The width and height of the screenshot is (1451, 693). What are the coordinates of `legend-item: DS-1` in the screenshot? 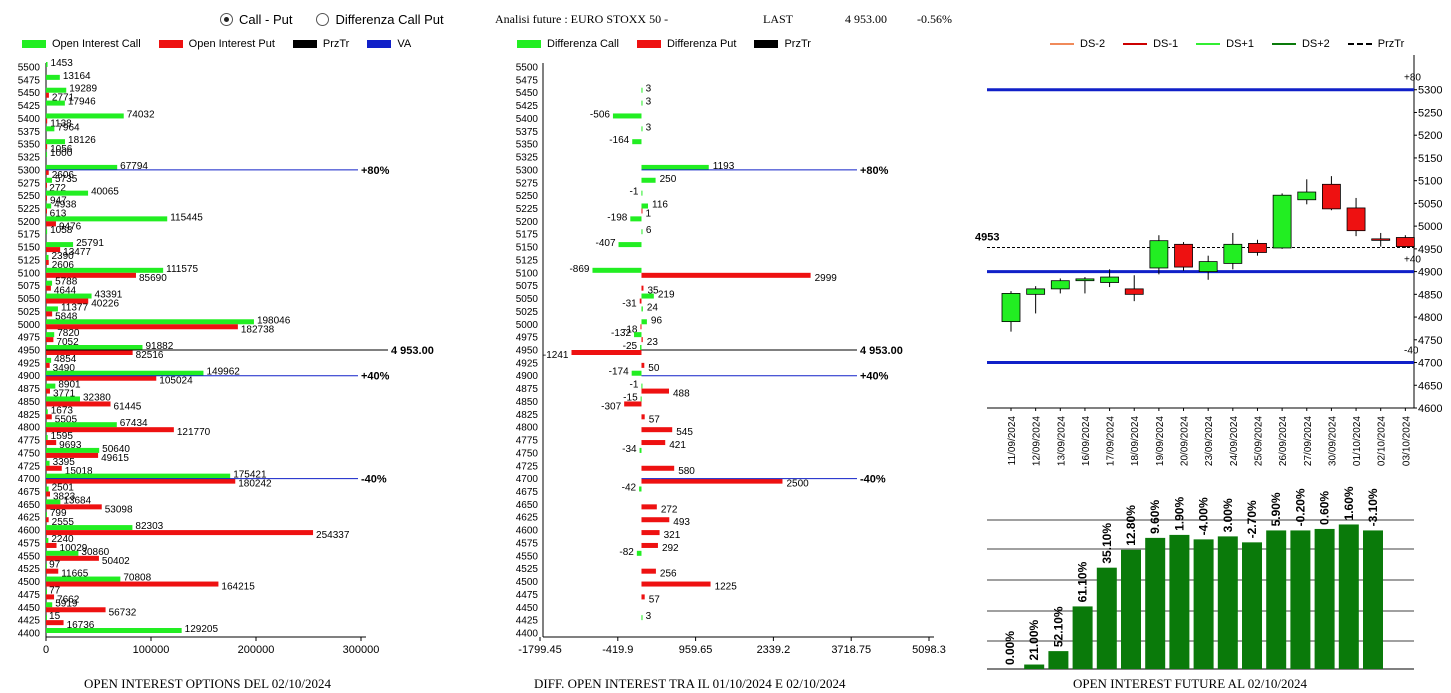 It's located at (1150, 44).